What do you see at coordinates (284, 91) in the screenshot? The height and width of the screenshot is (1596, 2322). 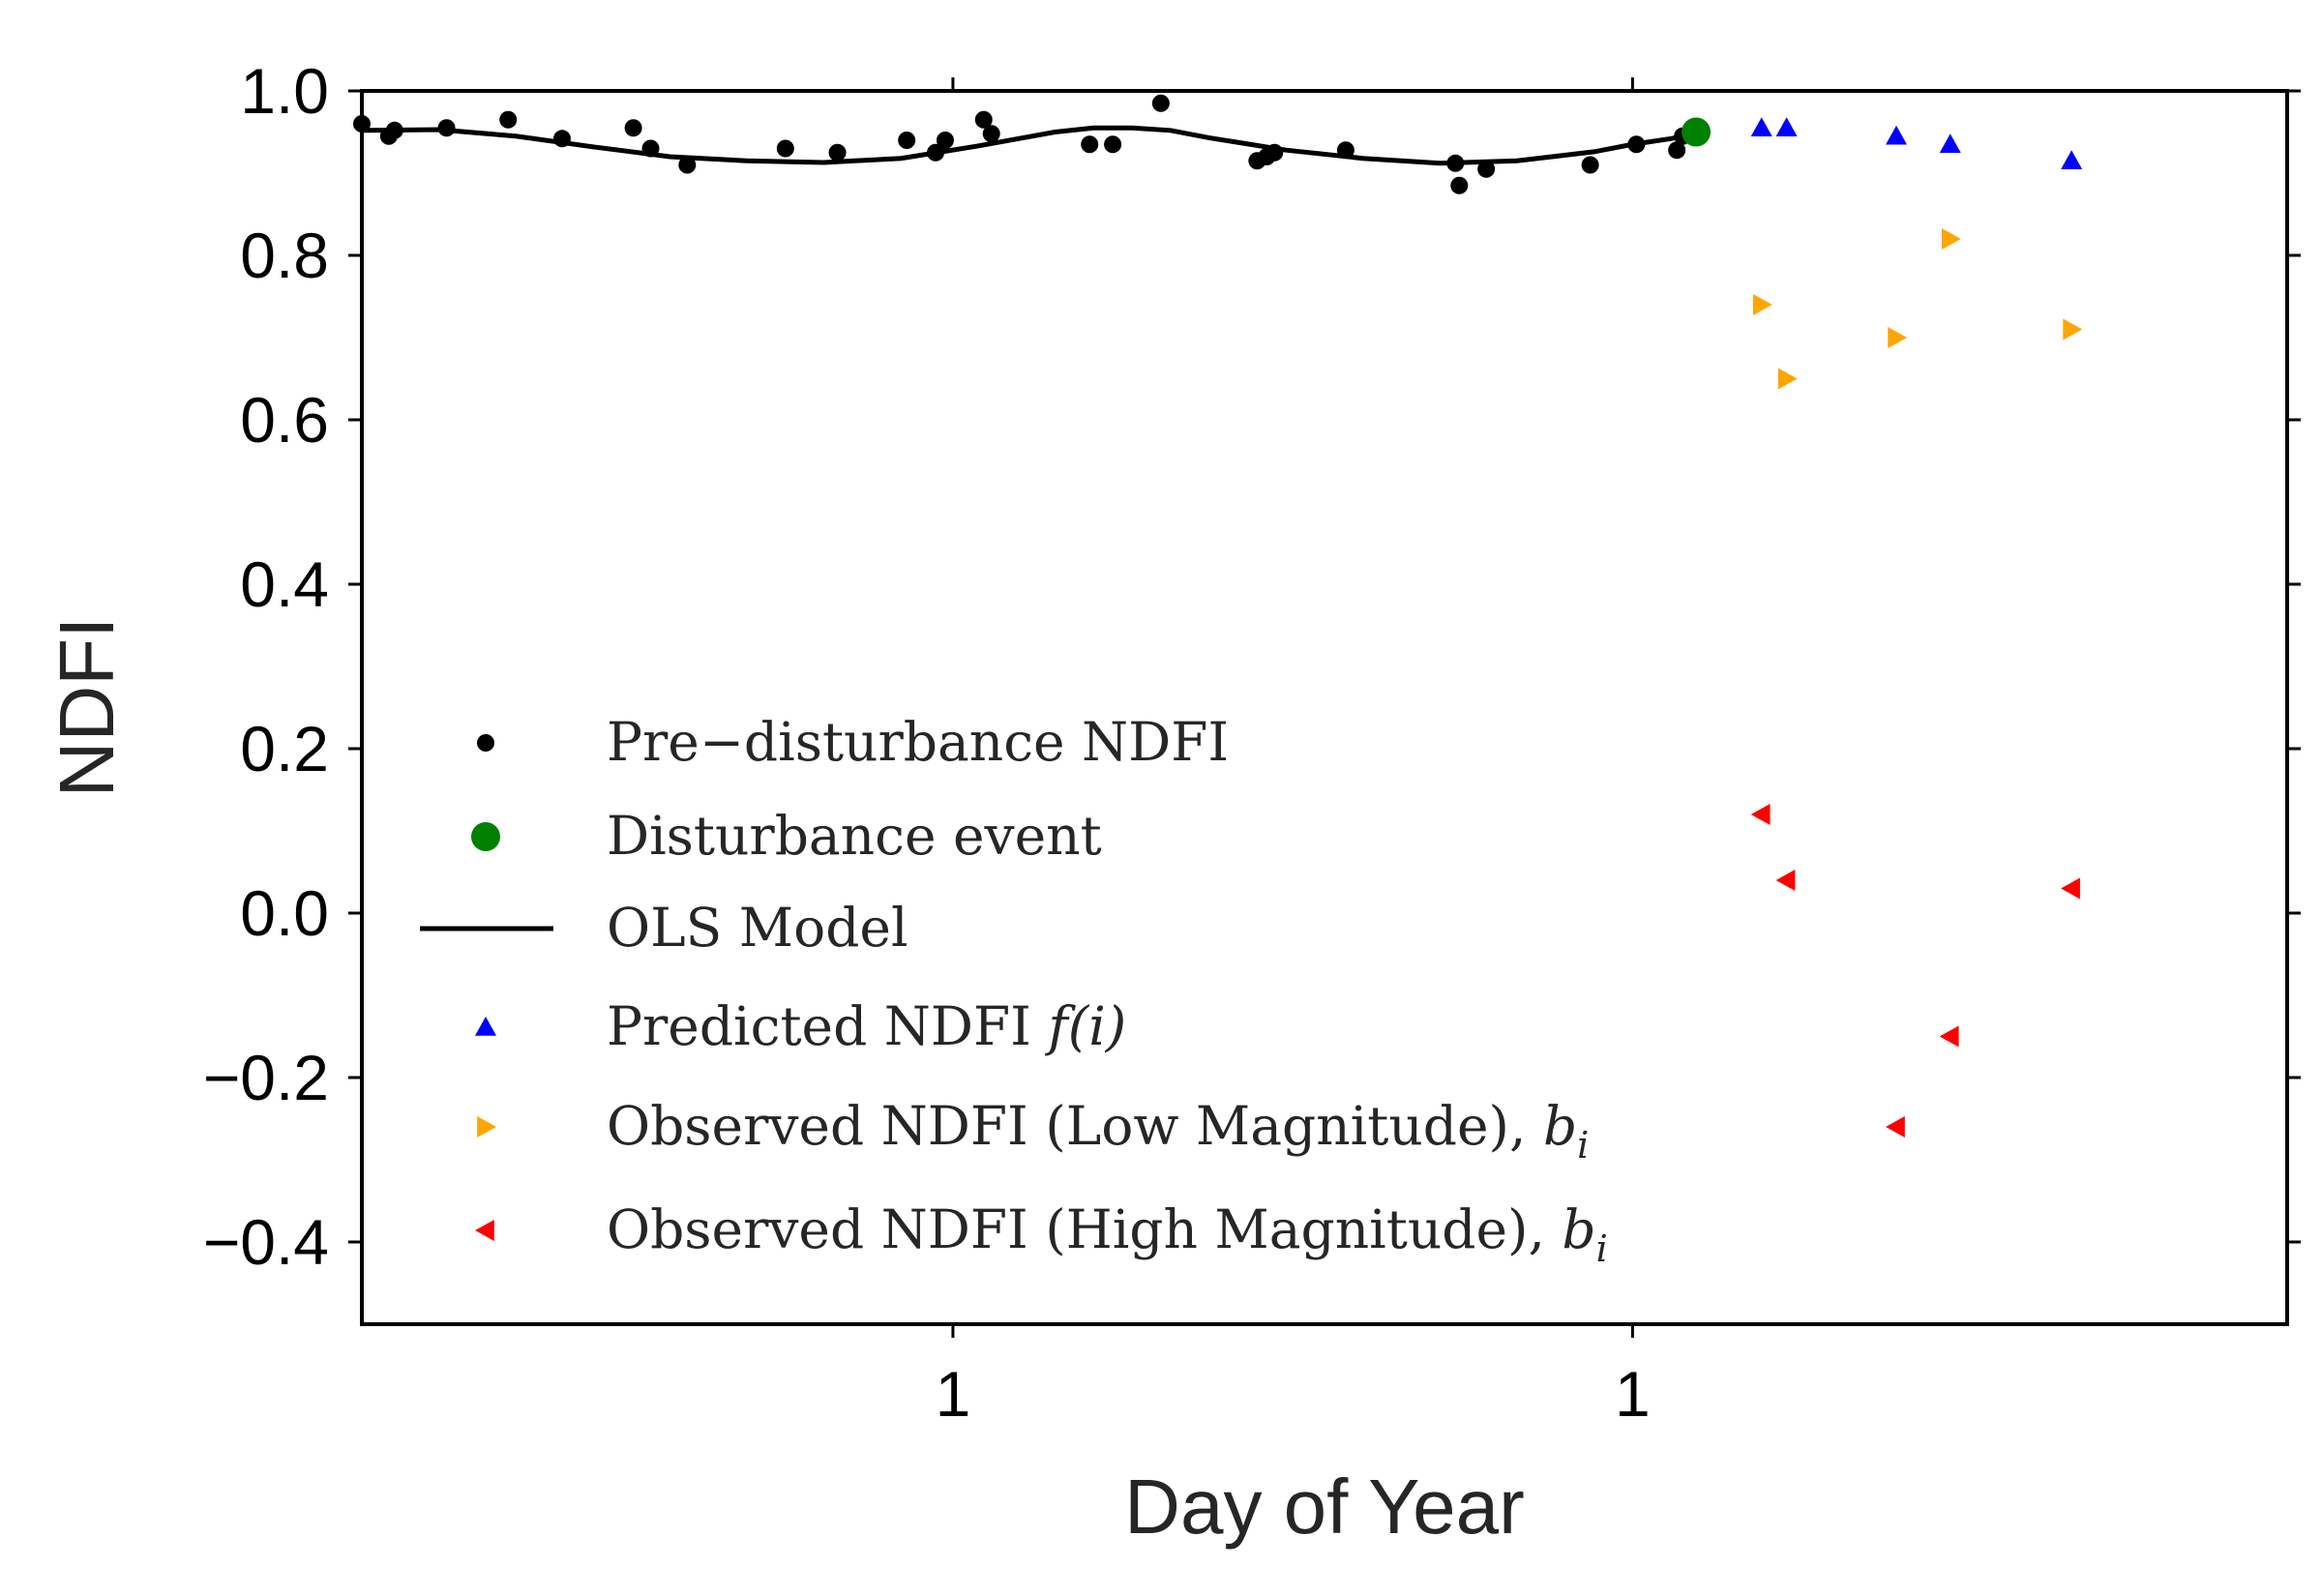 I see `y-tick-label: 1.0` at bounding box center [284, 91].